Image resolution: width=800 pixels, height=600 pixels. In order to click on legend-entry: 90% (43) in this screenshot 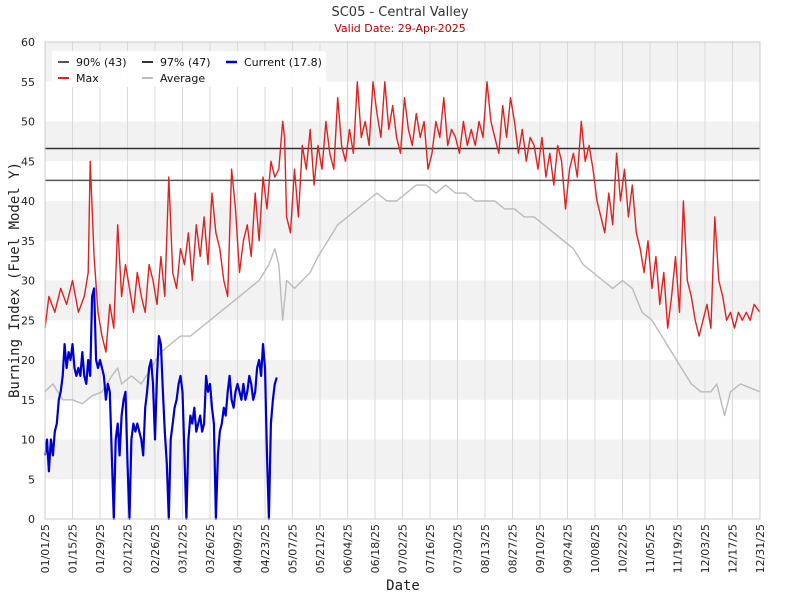, I will do `click(101, 62)`.